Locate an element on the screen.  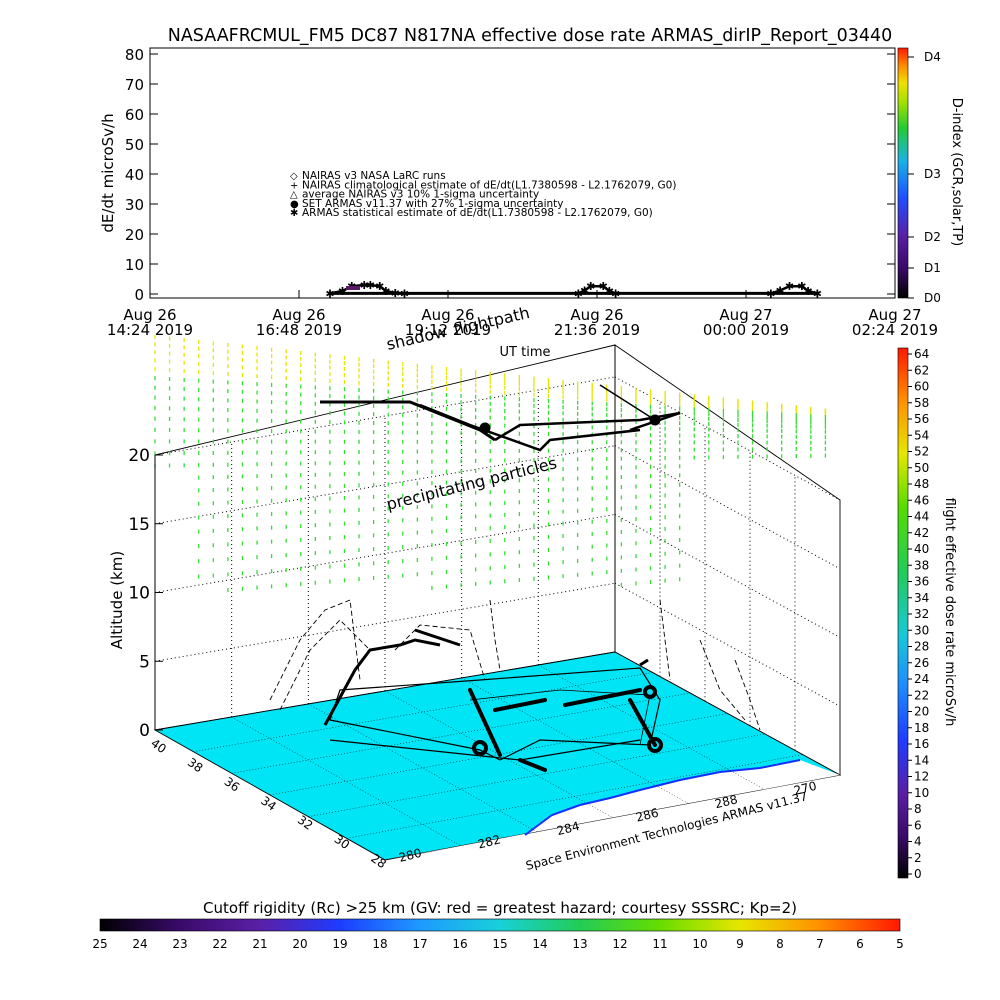
top-x-axis-label: UT time is located at coordinates (525, 352).